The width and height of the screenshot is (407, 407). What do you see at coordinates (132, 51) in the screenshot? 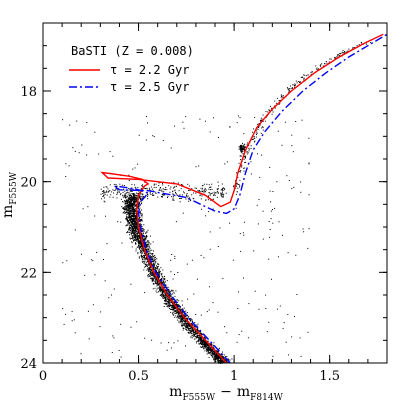
I see `legend-title: BaSTI (Z = 0.008)` at bounding box center [132, 51].